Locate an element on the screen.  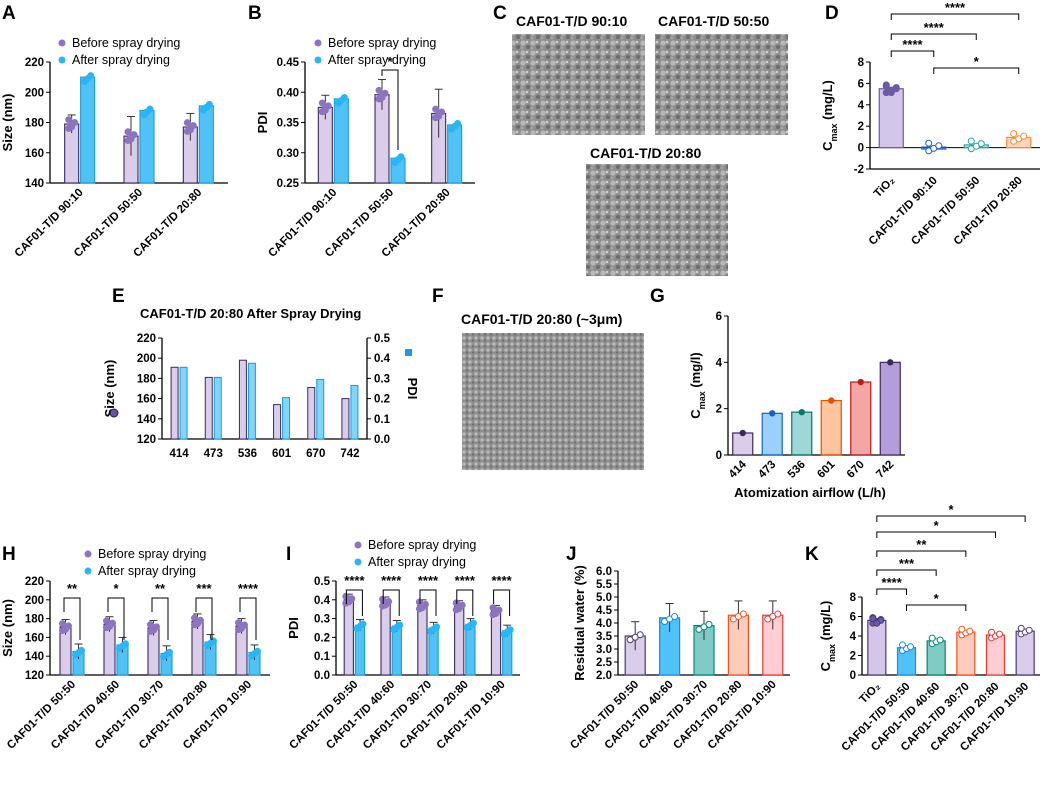
chart-k-sig-label-3: *** is located at coordinates (907, 563).